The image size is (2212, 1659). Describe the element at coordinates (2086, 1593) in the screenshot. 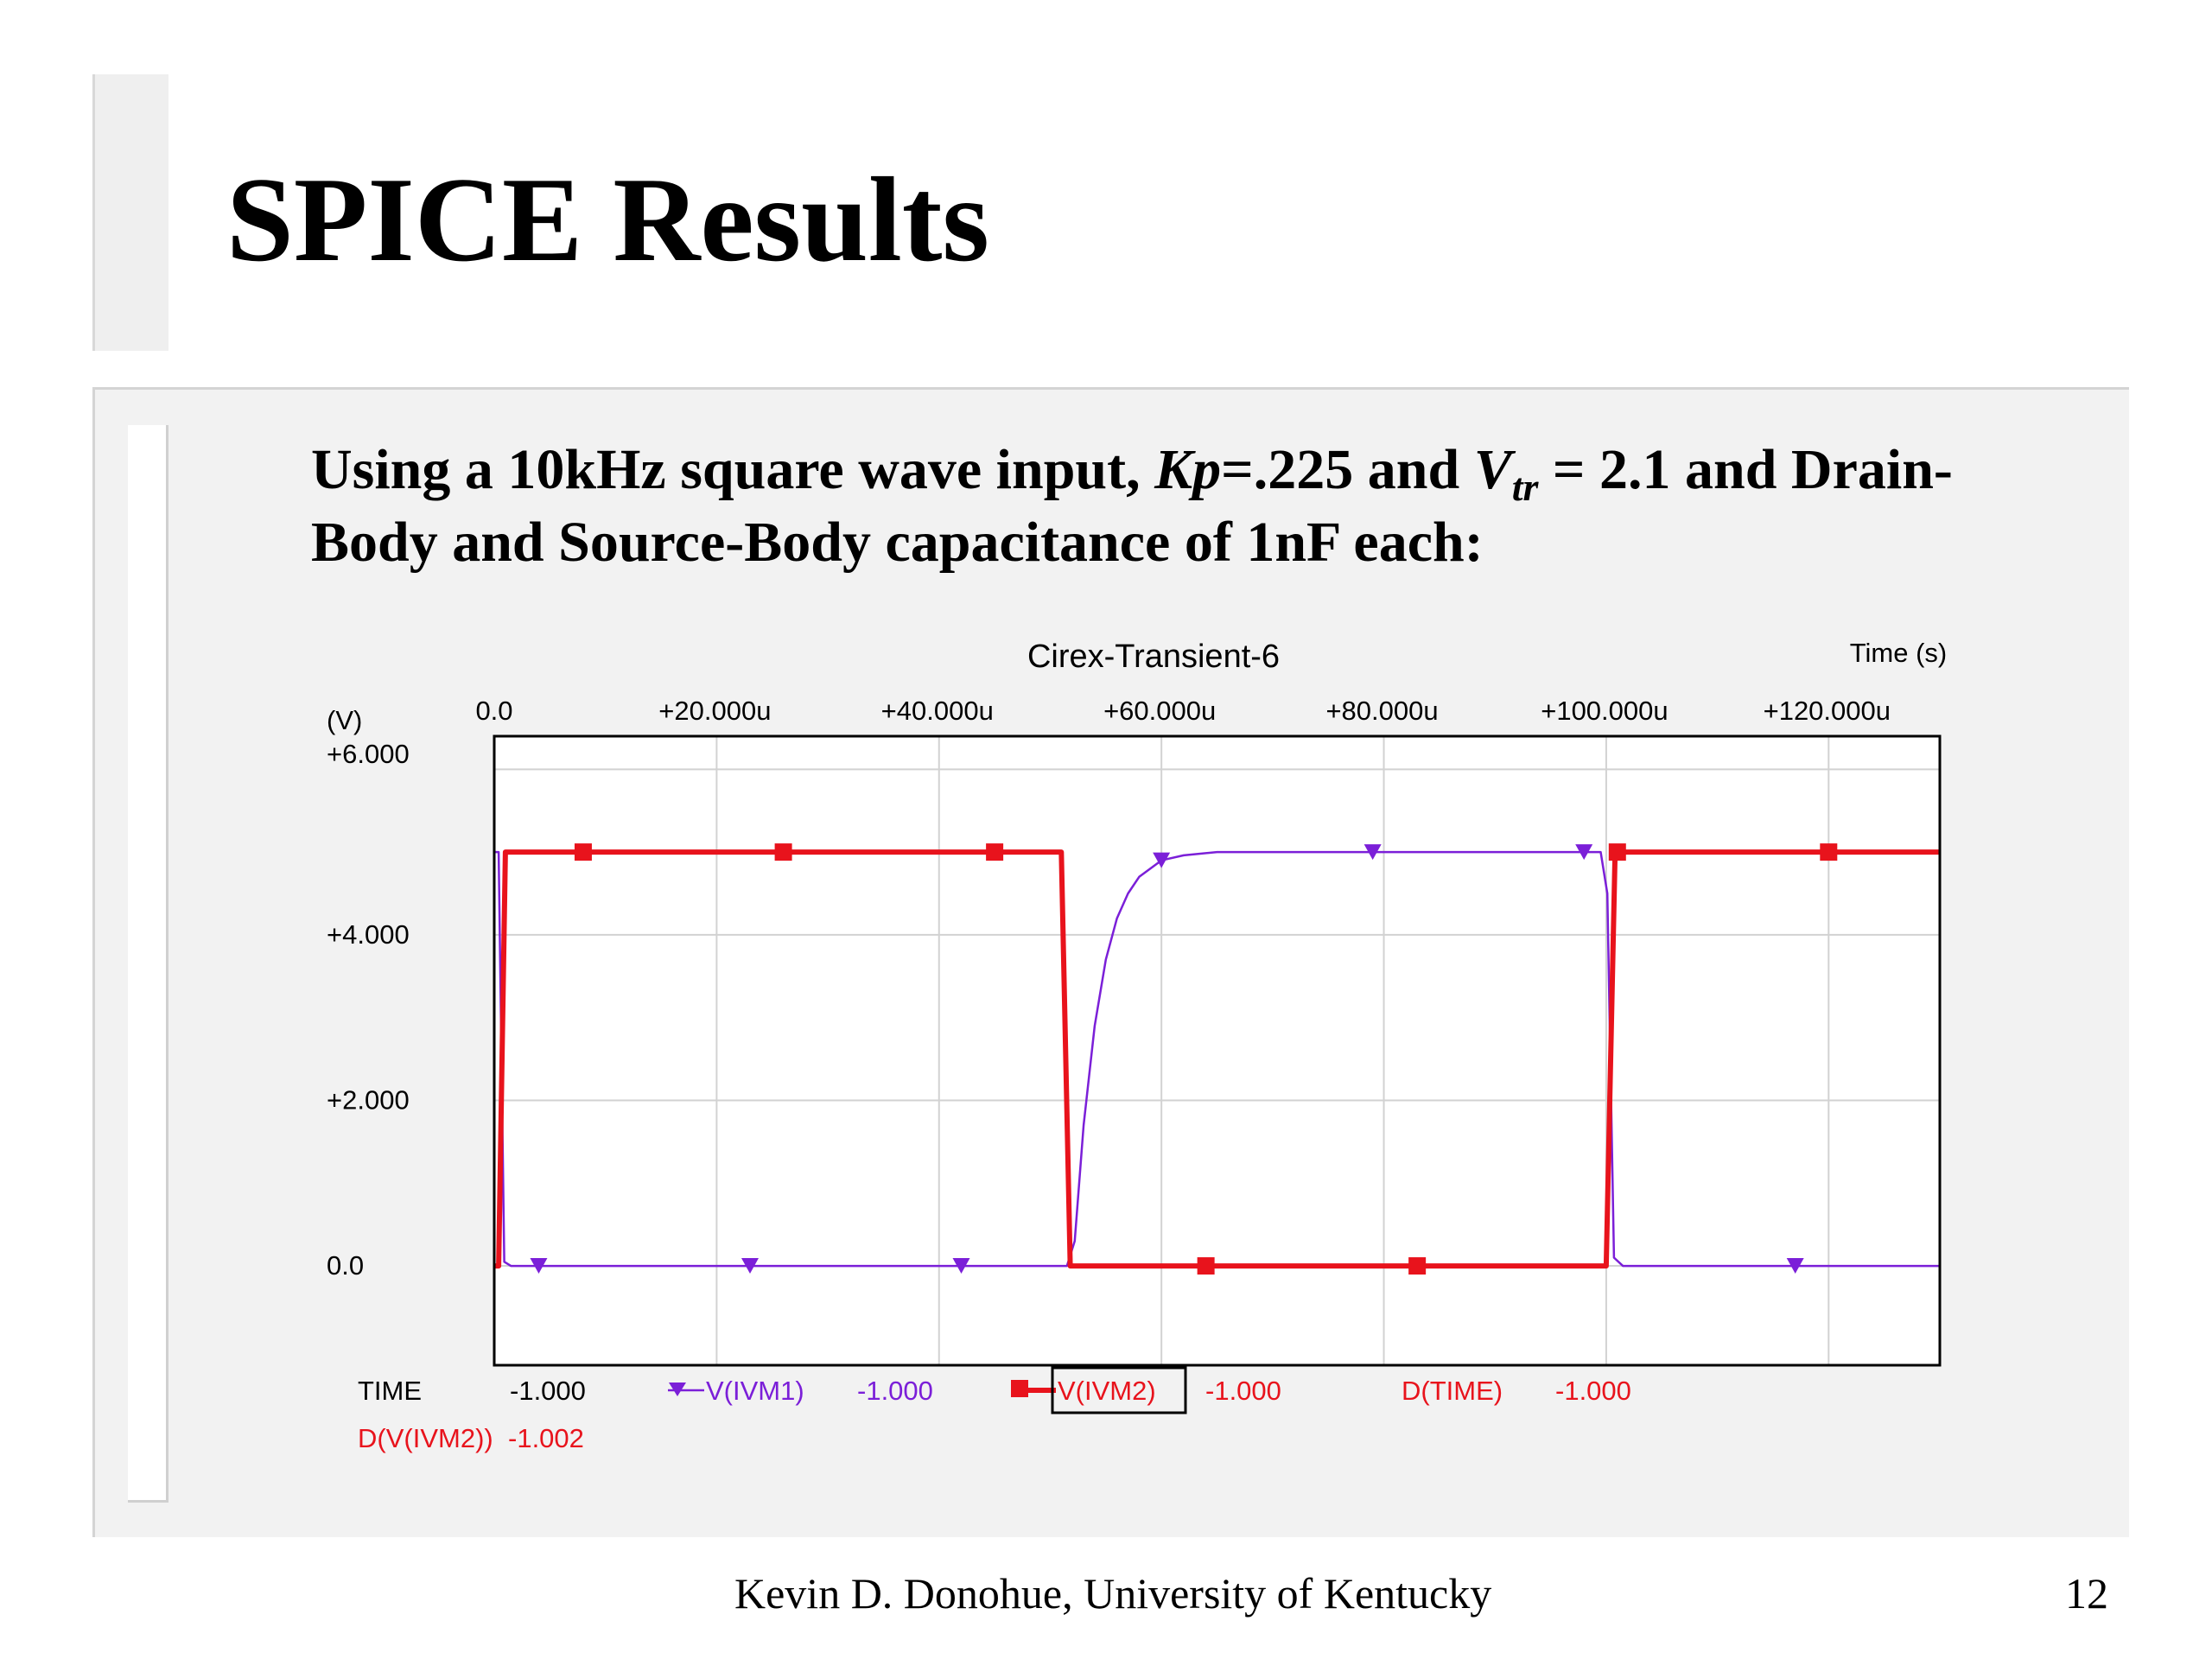

I see `page-number: 12` at that location.